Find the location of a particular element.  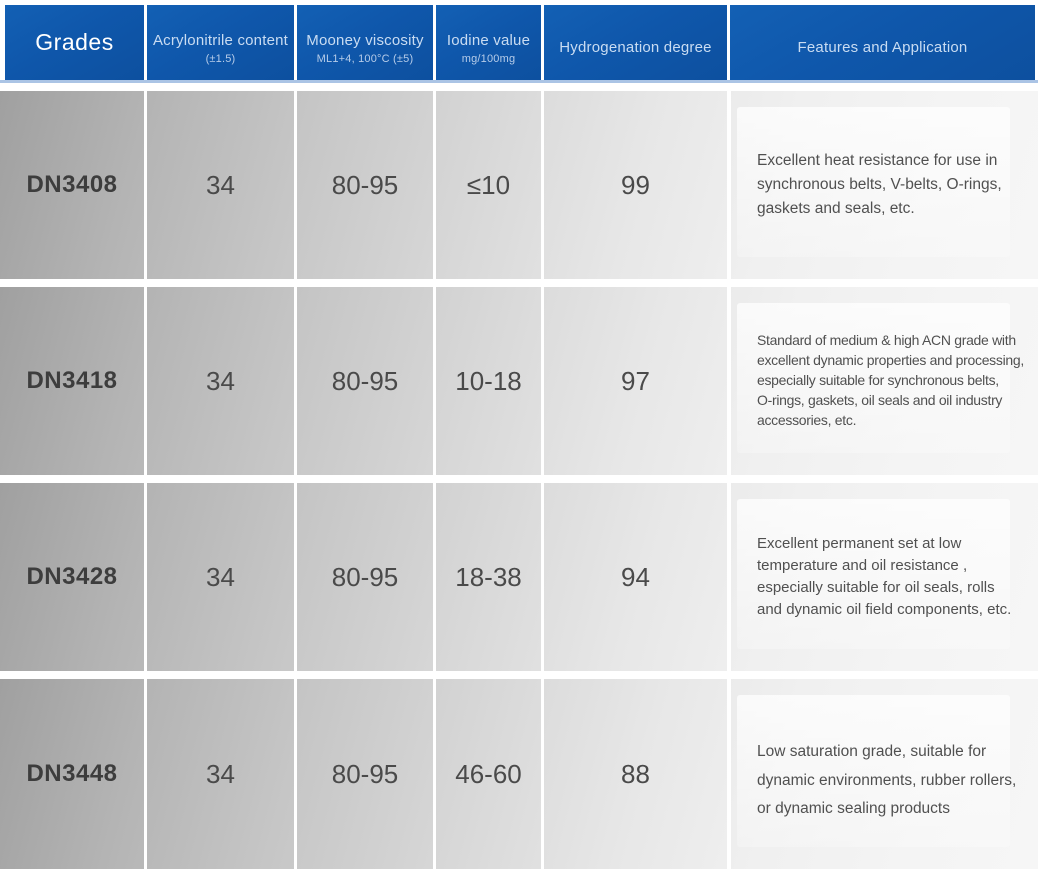

grade-cell: DN3428 is located at coordinates (72, 577).